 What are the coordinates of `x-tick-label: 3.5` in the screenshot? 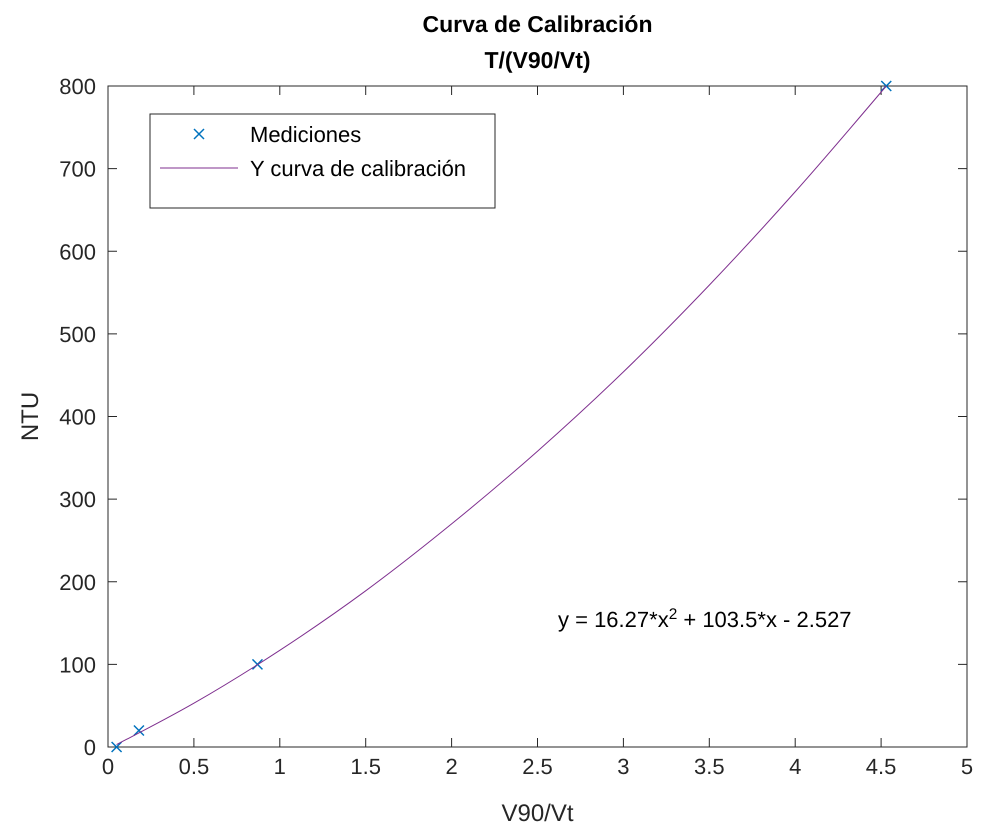 It's located at (709, 766).